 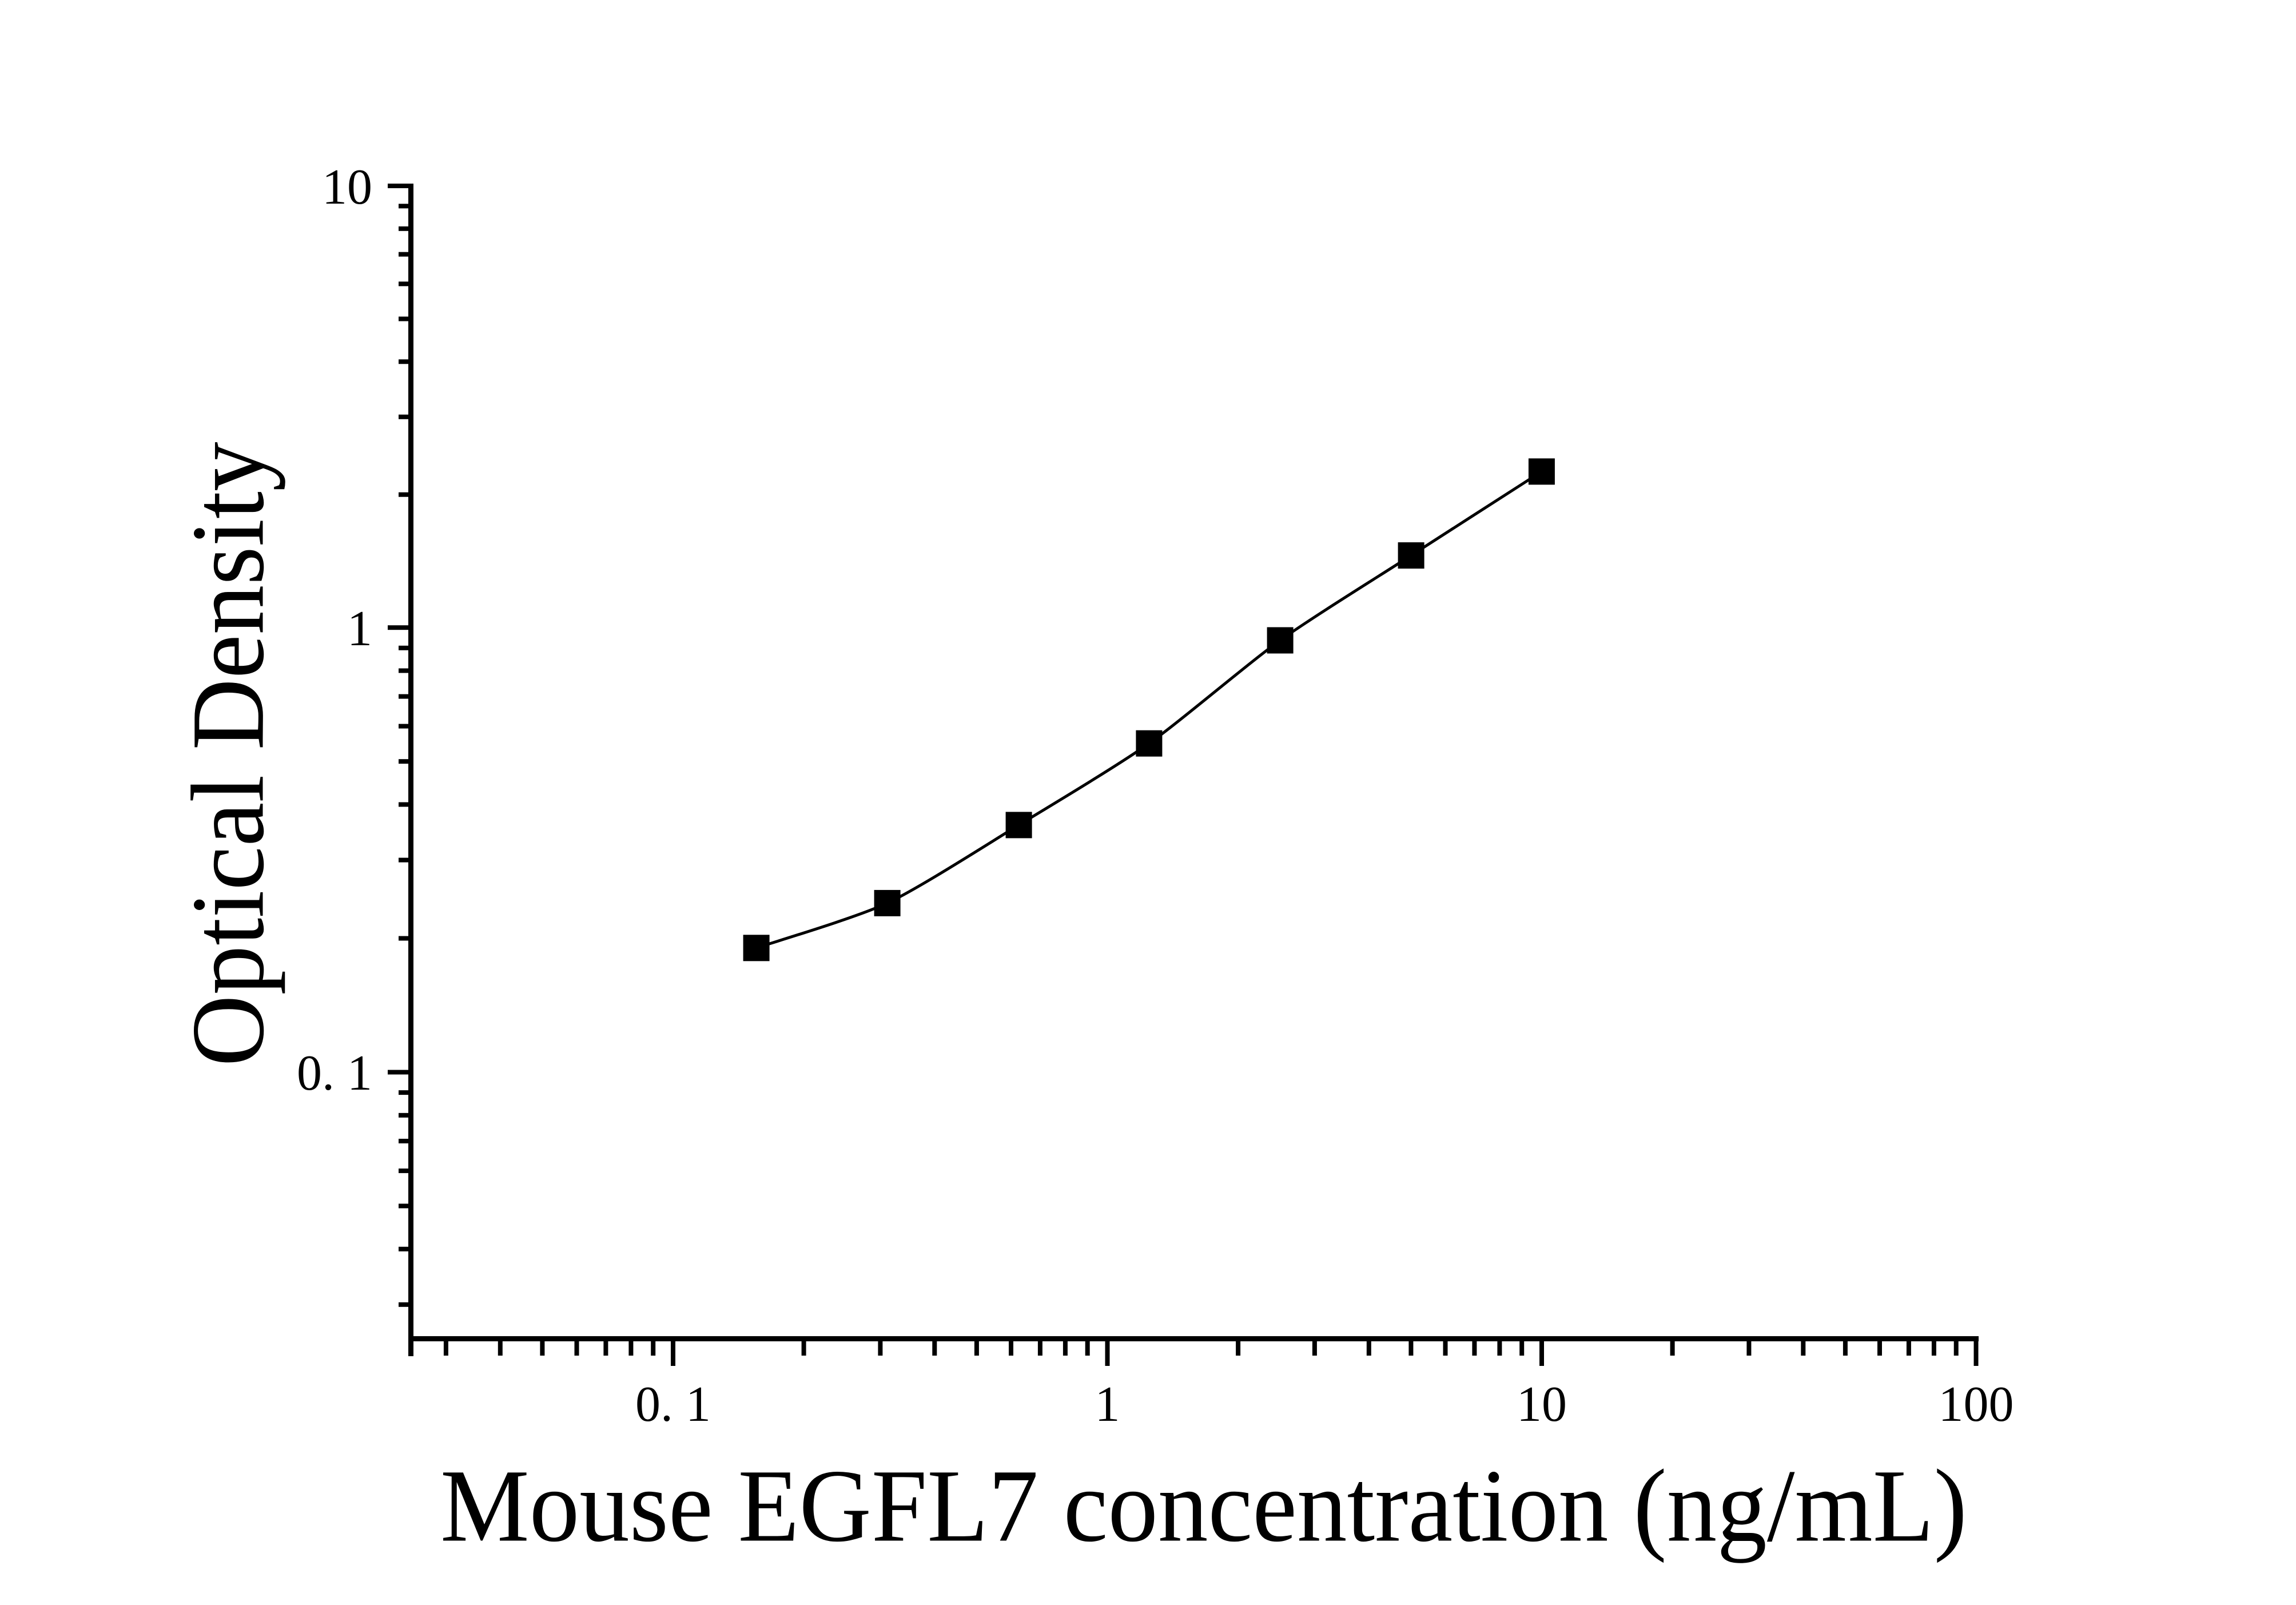 What do you see at coordinates (1204, 1506) in the screenshot?
I see `svg-text:Mouse EGFL7 concentration (ng/: Mouse EGFL7 concentration (ng/mL)` at bounding box center [1204, 1506].